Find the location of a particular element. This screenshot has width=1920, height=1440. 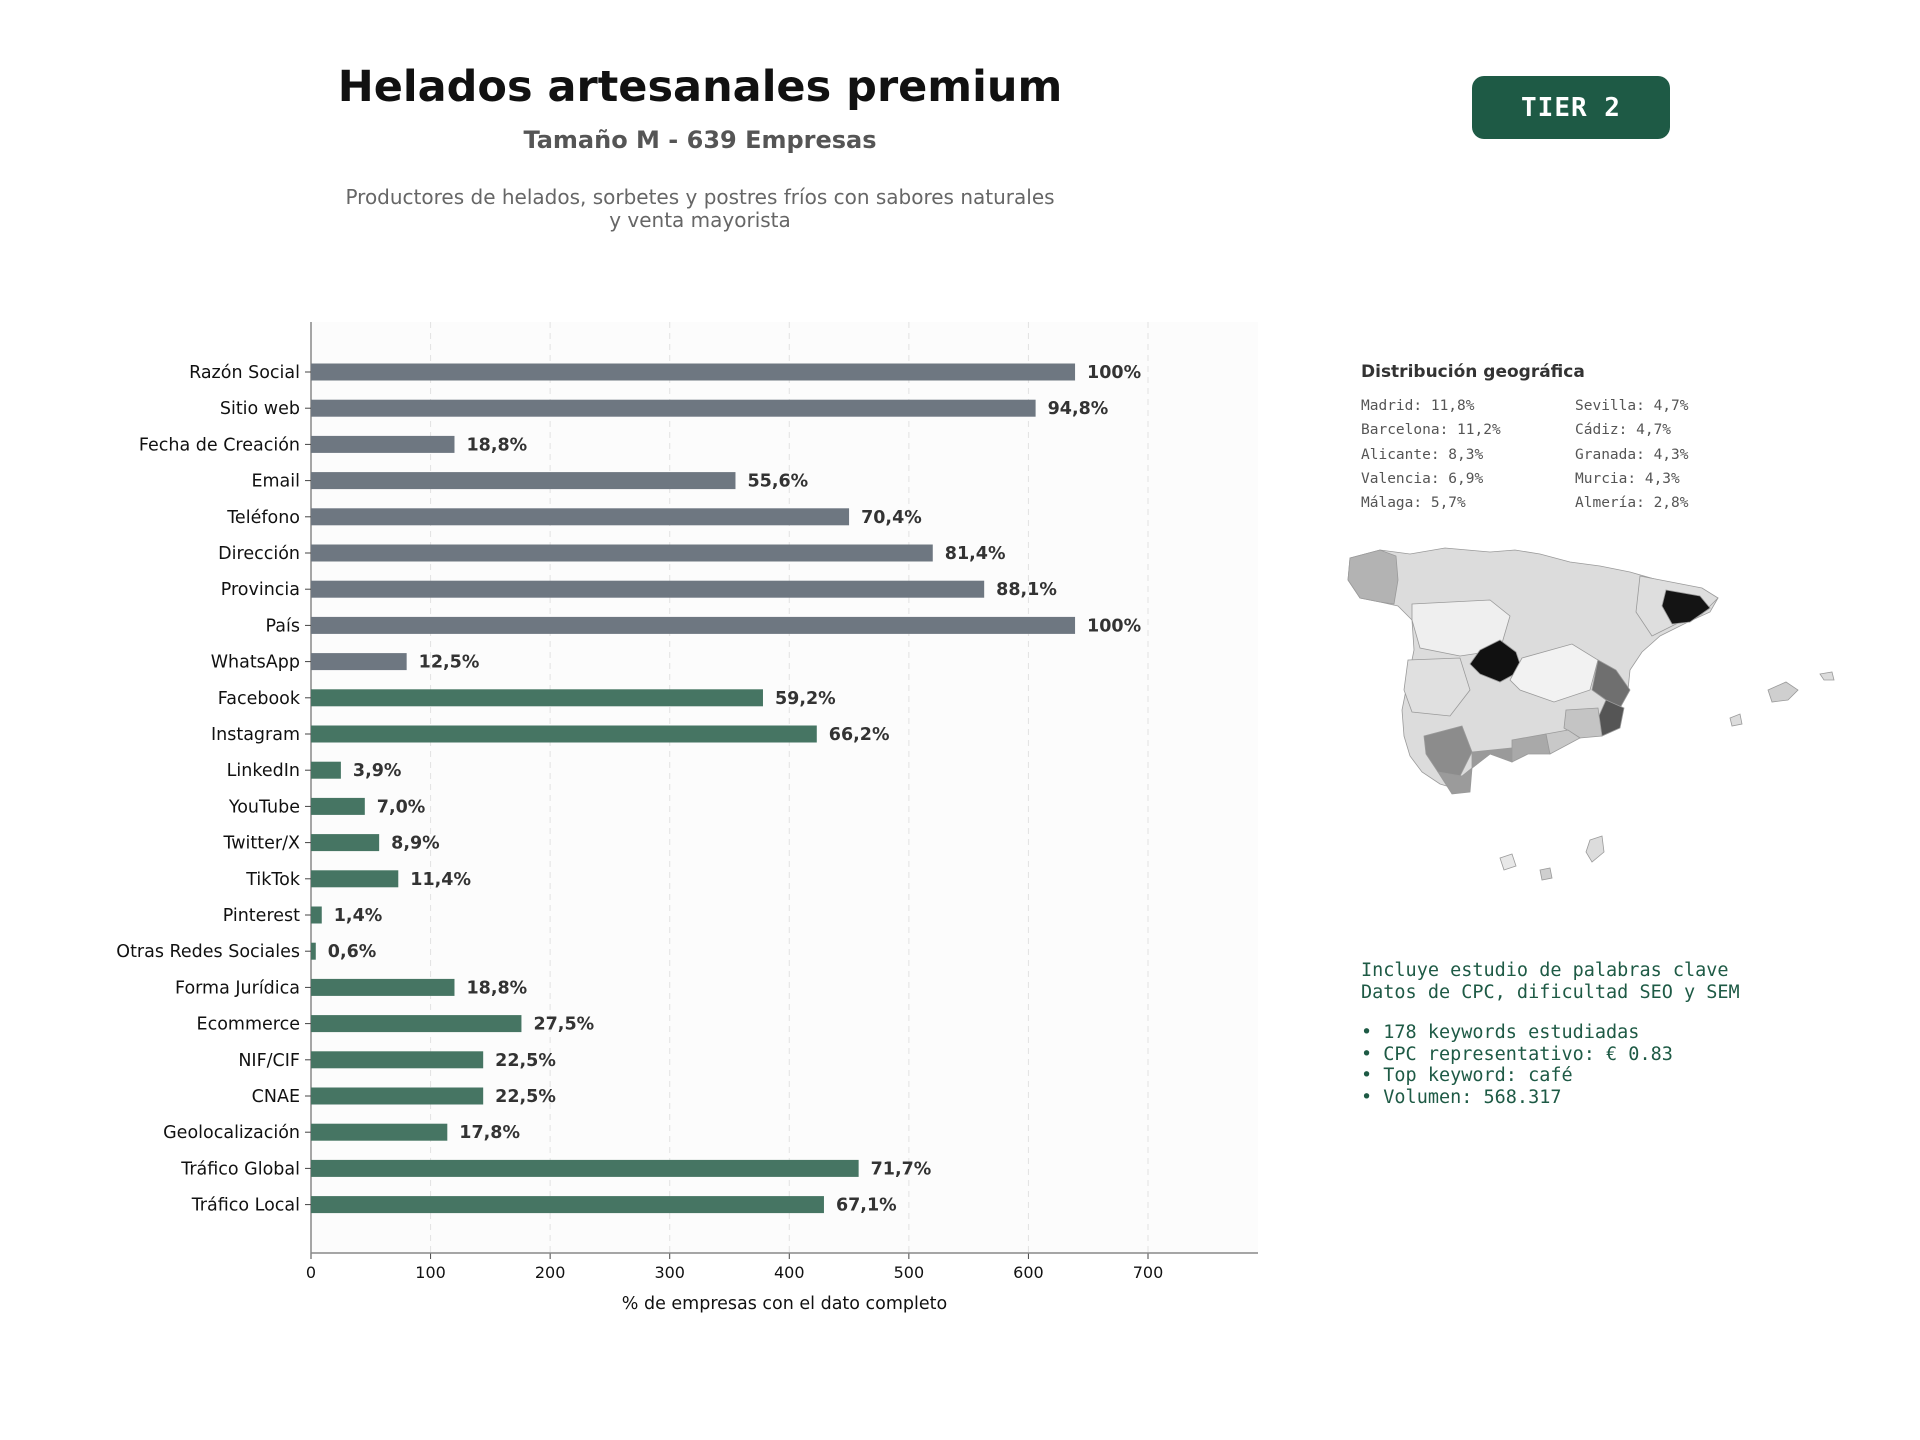

map-balearic-mallorca is located at coordinates (1783, 692).